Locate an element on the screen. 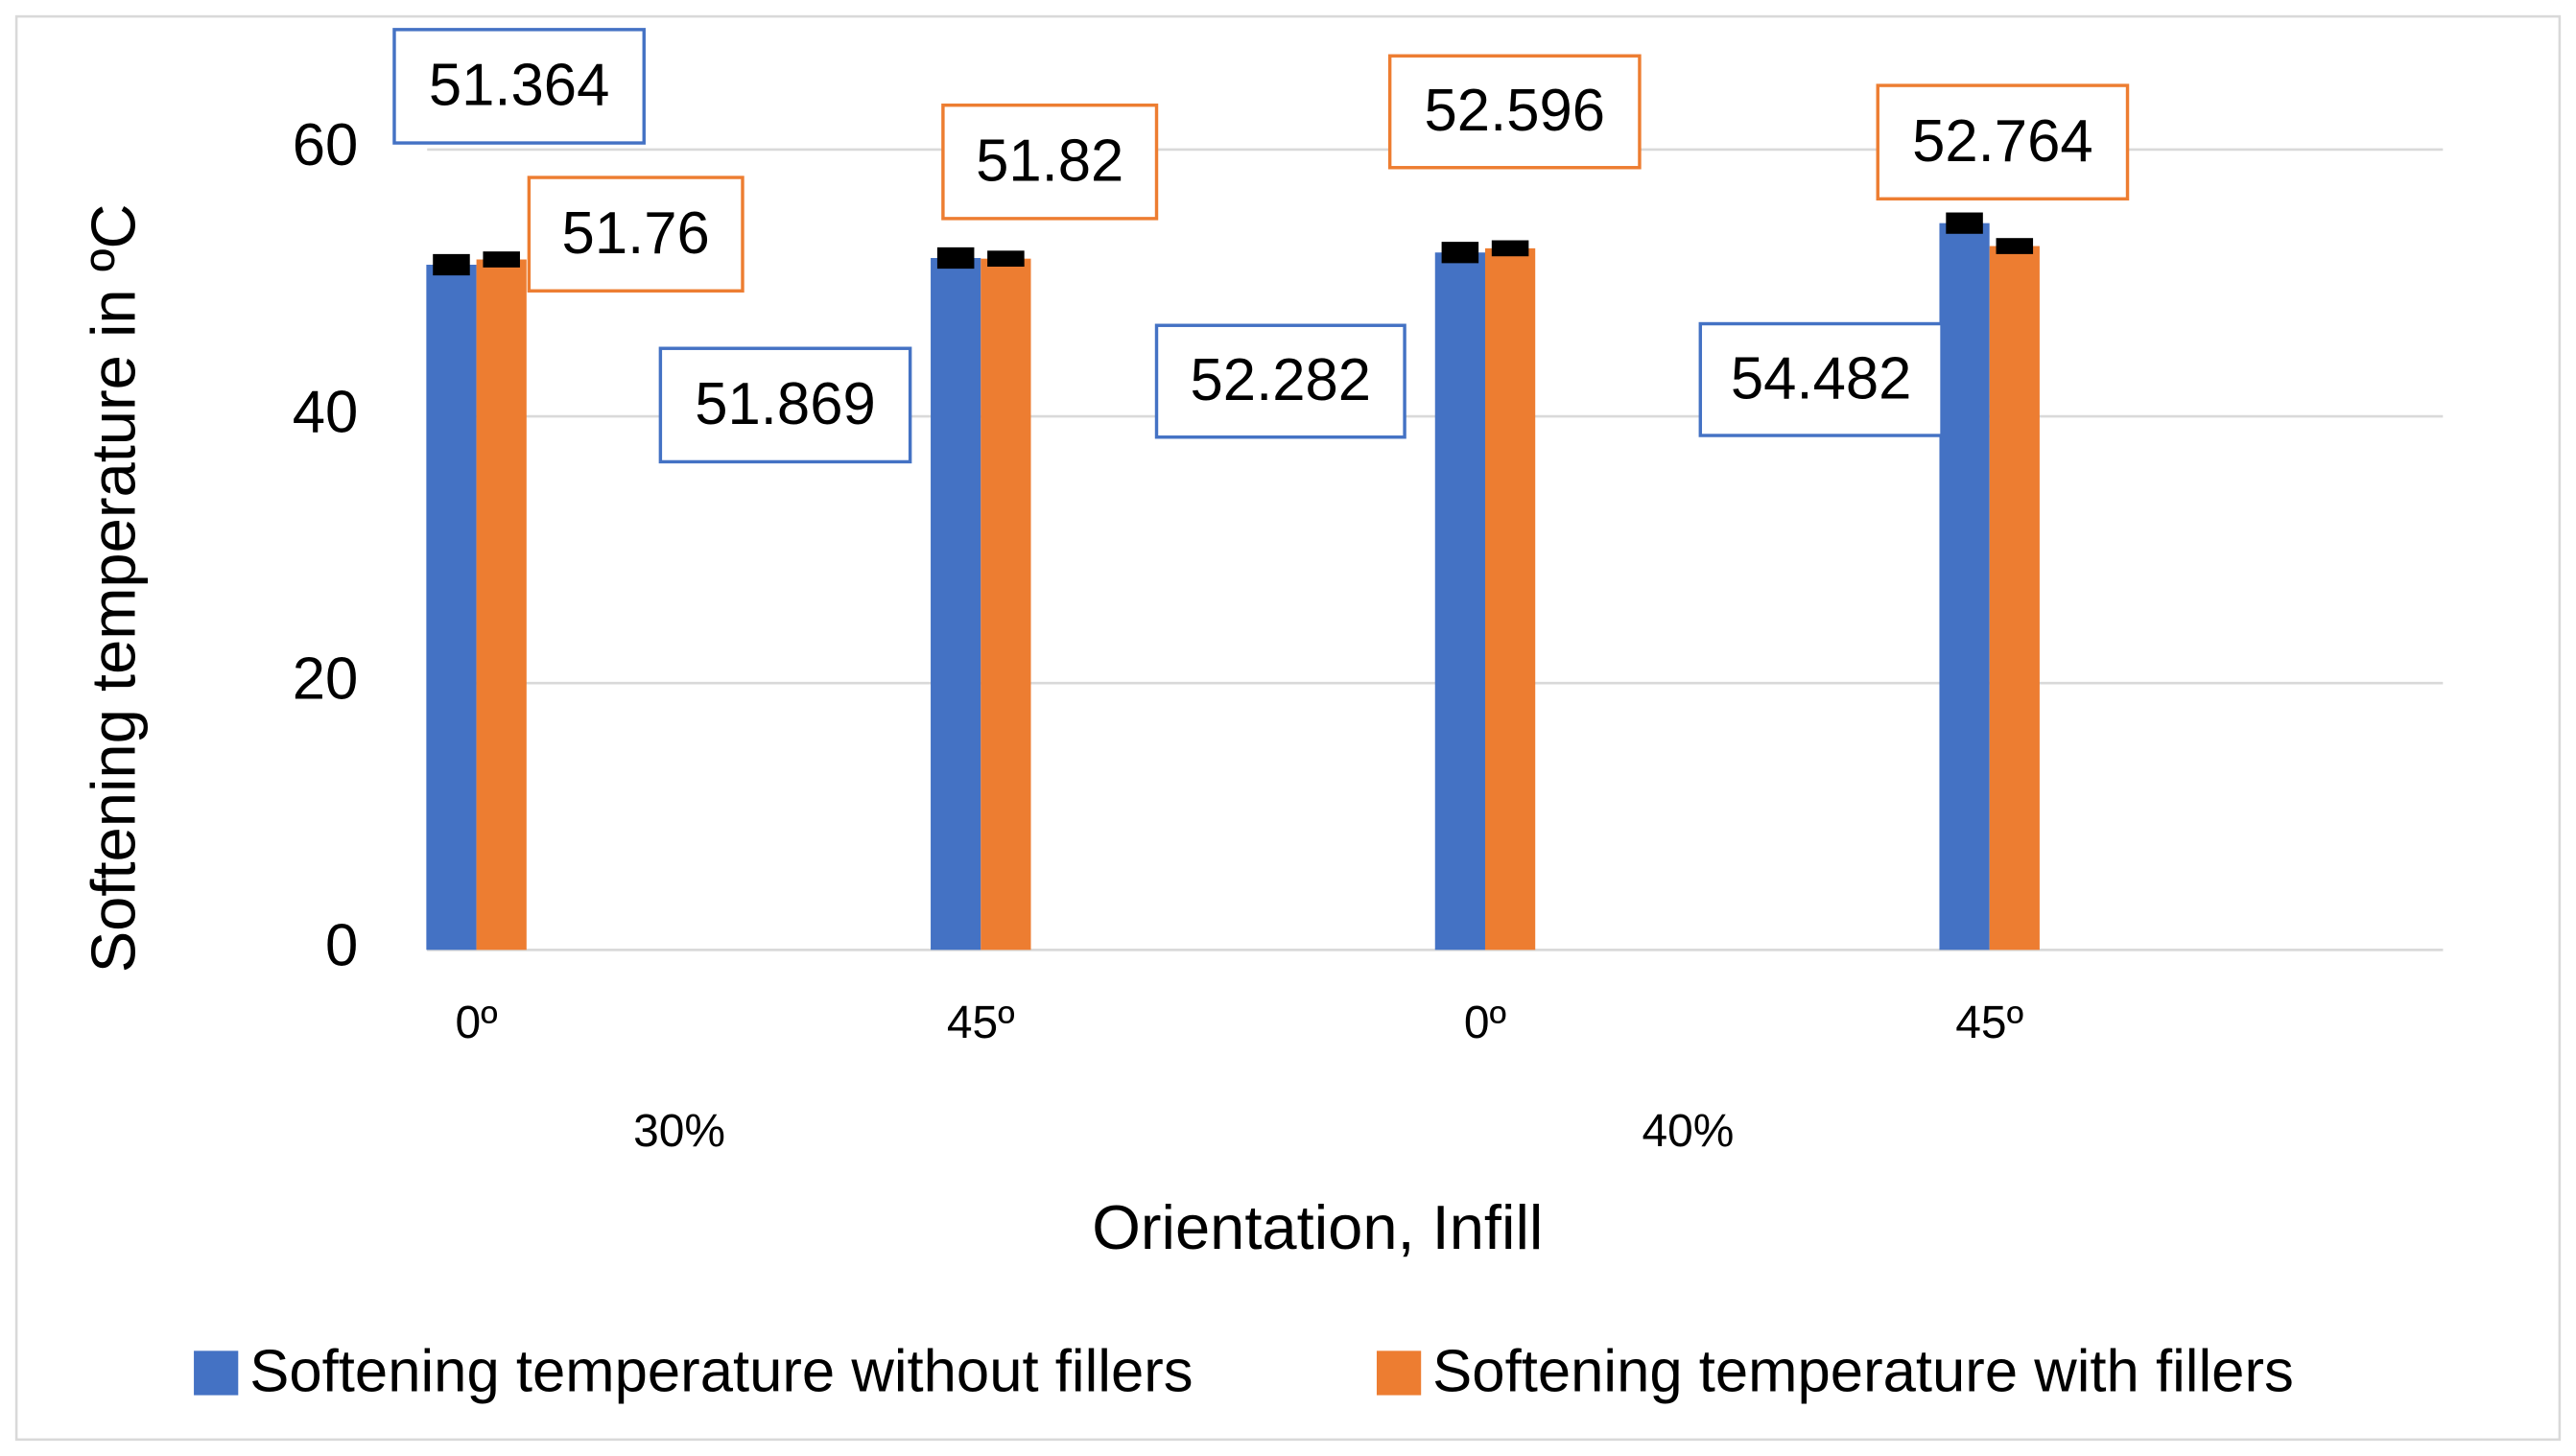  y-tick-label: 60 is located at coordinates (326, 145).